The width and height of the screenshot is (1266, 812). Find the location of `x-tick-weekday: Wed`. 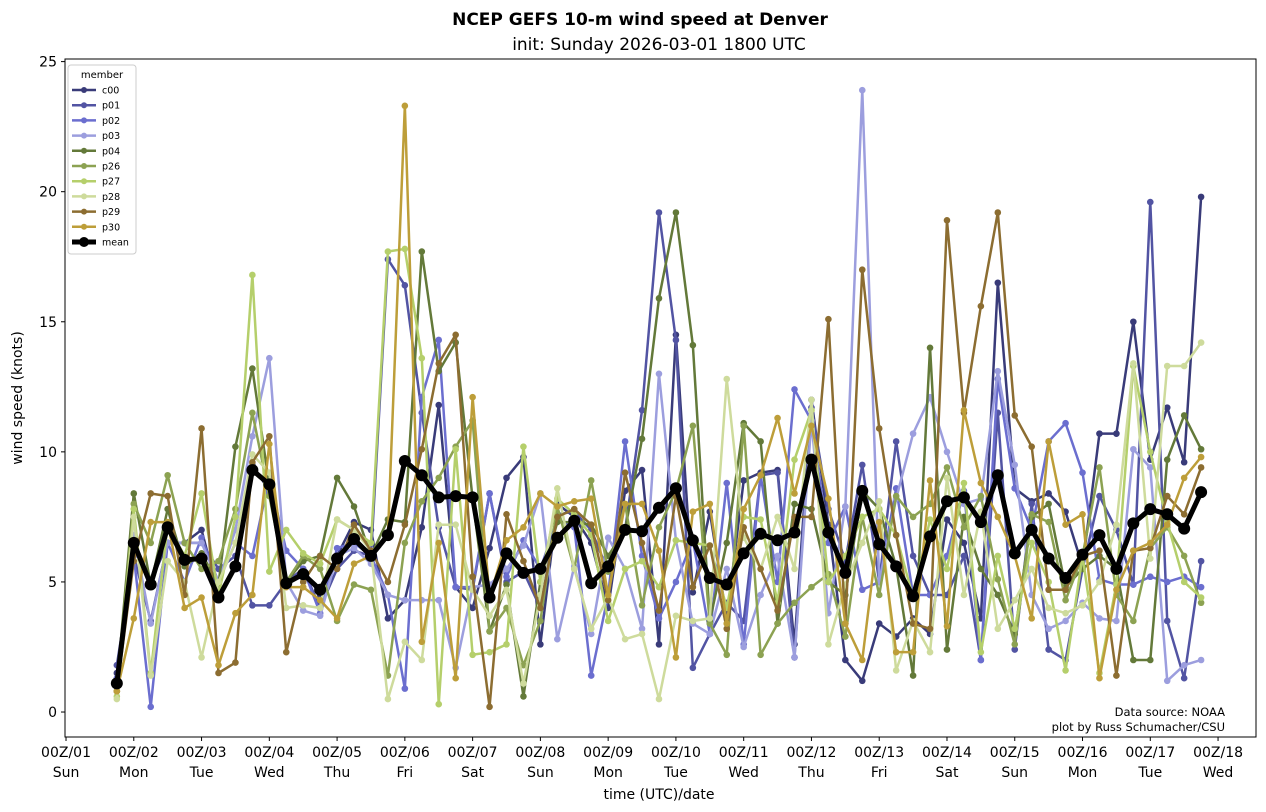

x-tick-weekday: Wed is located at coordinates (1218, 773).